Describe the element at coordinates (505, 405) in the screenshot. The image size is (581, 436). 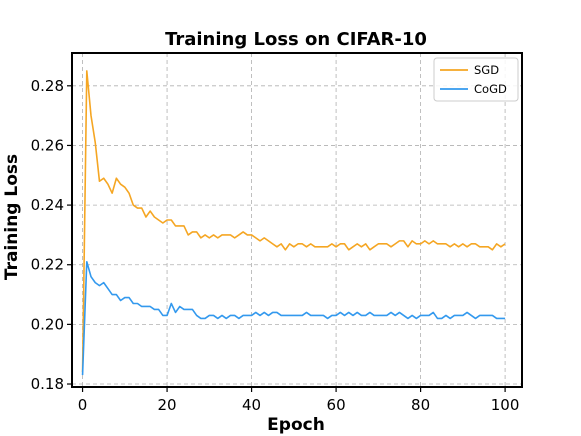
I see `x-tick-label: 100` at that location.